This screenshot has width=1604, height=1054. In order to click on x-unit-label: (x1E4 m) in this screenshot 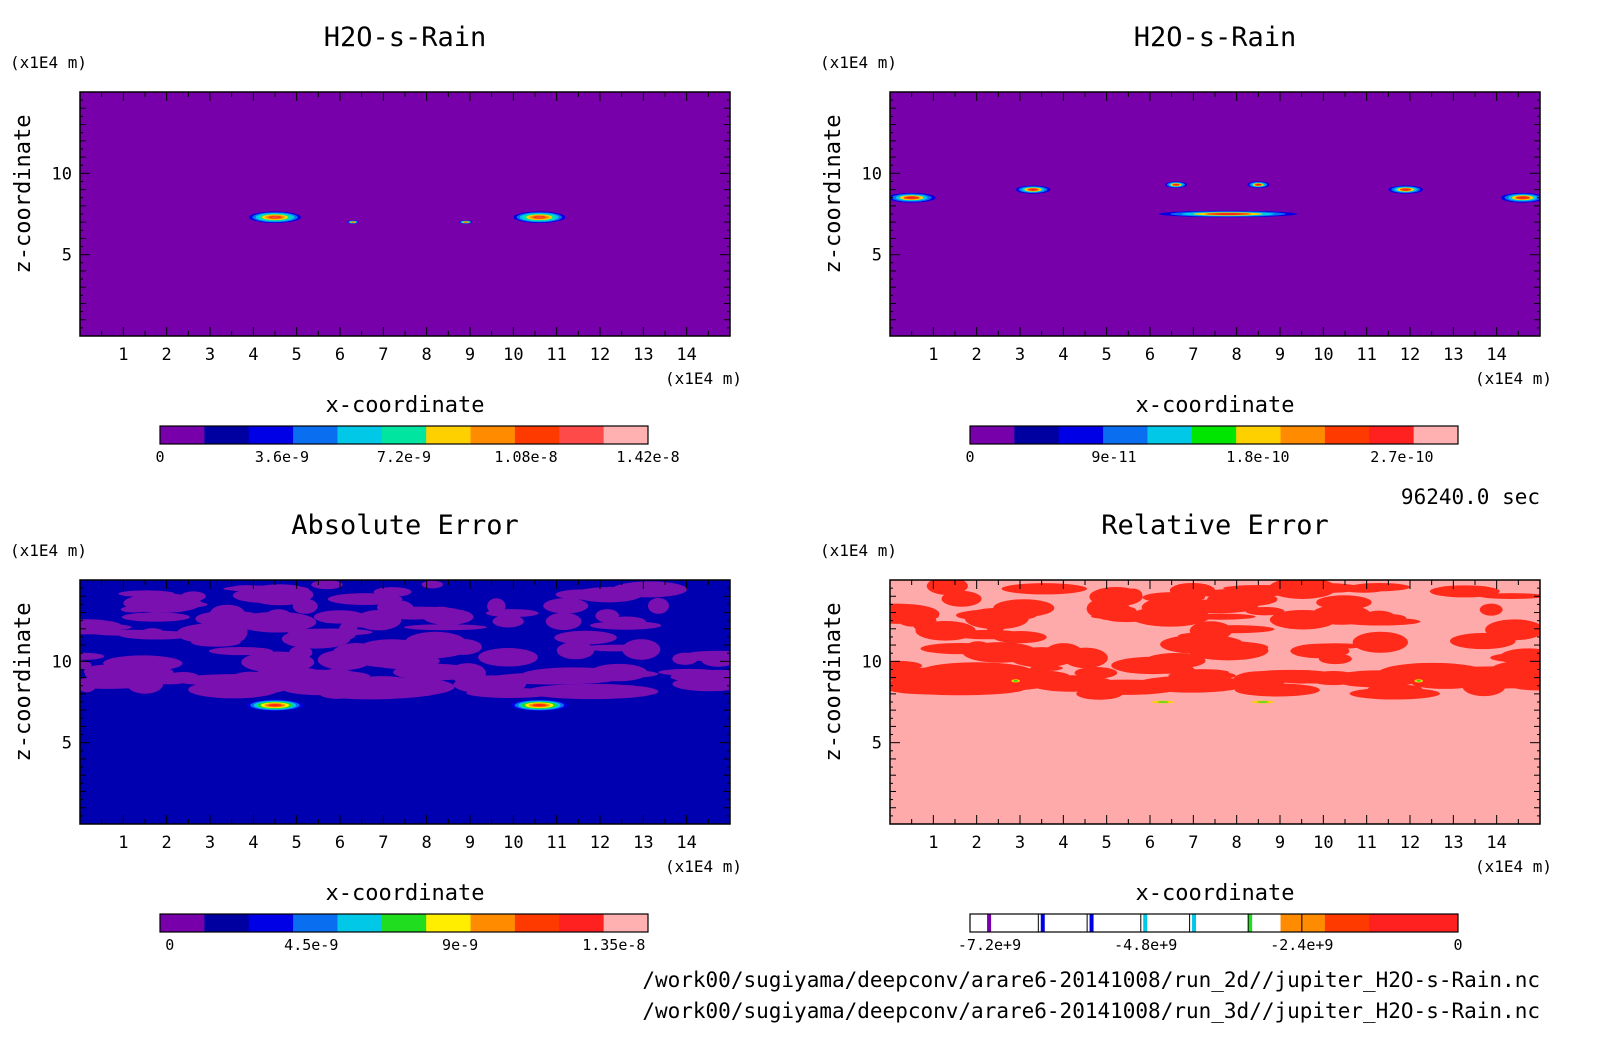, I will do `click(703, 378)`.